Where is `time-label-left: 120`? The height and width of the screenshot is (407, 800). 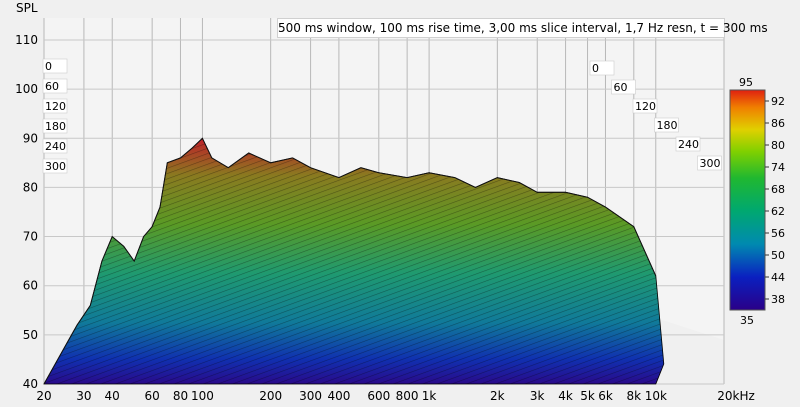
time-label-left: 120 is located at coordinates (55, 106).